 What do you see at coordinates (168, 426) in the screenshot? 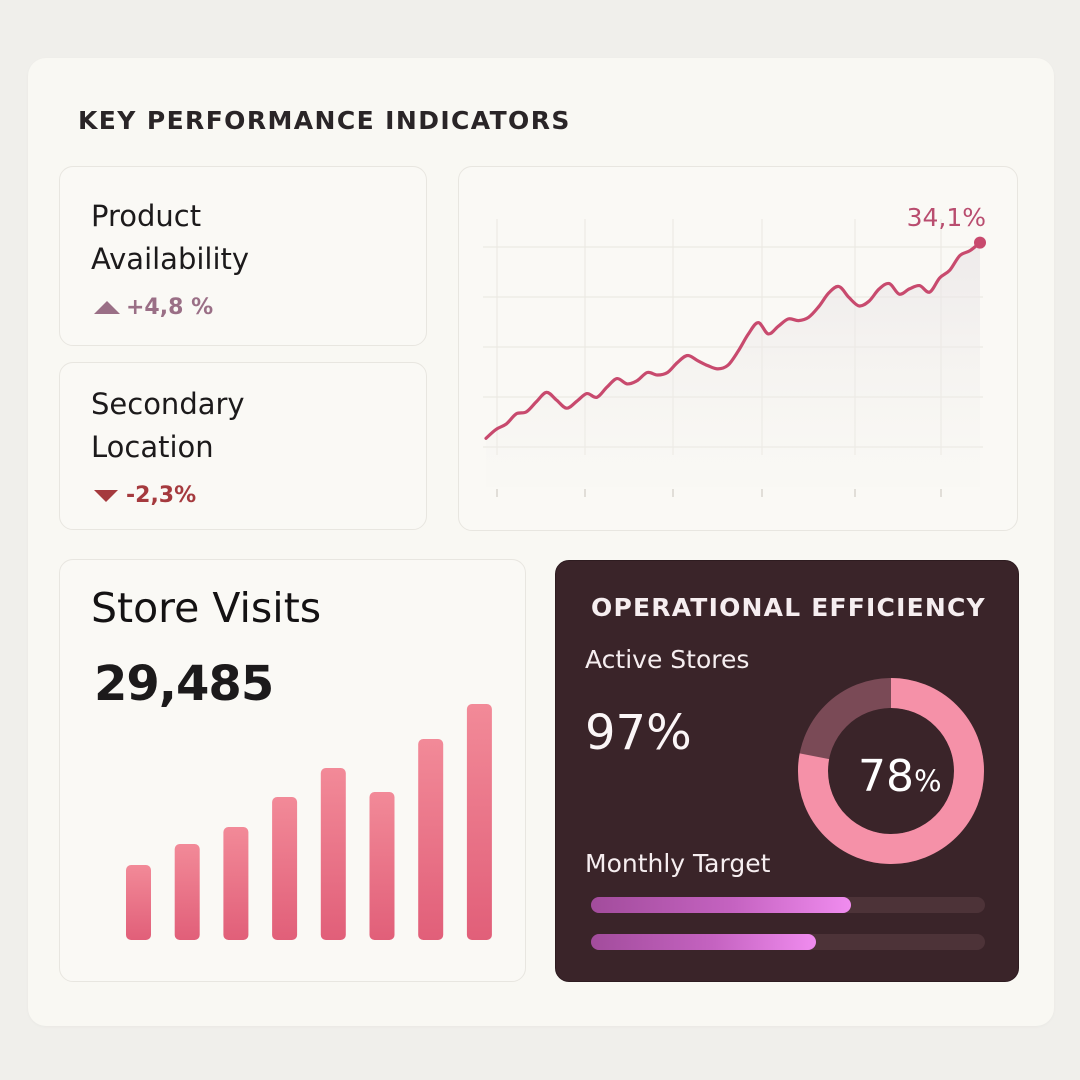
I see `kpi-title: Secondary Location` at bounding box center [168, 426].